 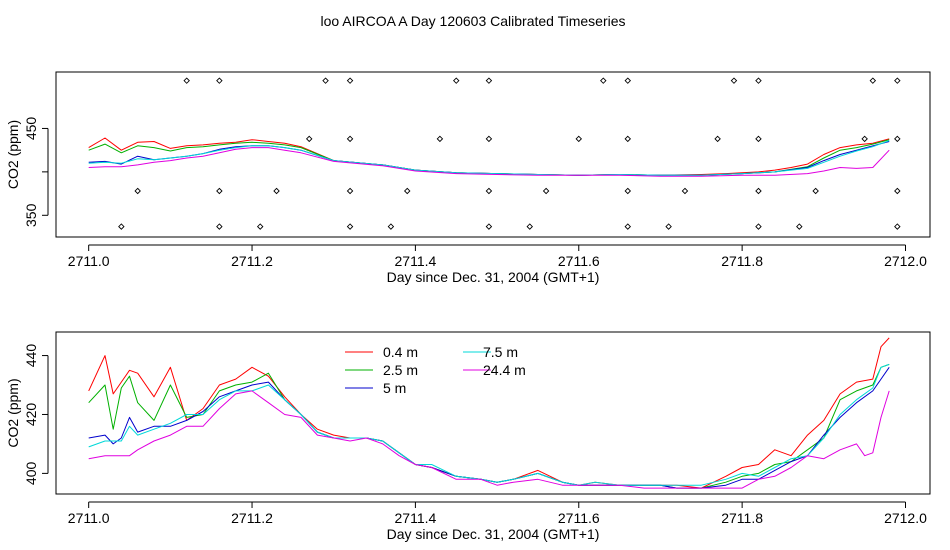 I want to click on series-line-0-4-m, so click(x=489, y=156).